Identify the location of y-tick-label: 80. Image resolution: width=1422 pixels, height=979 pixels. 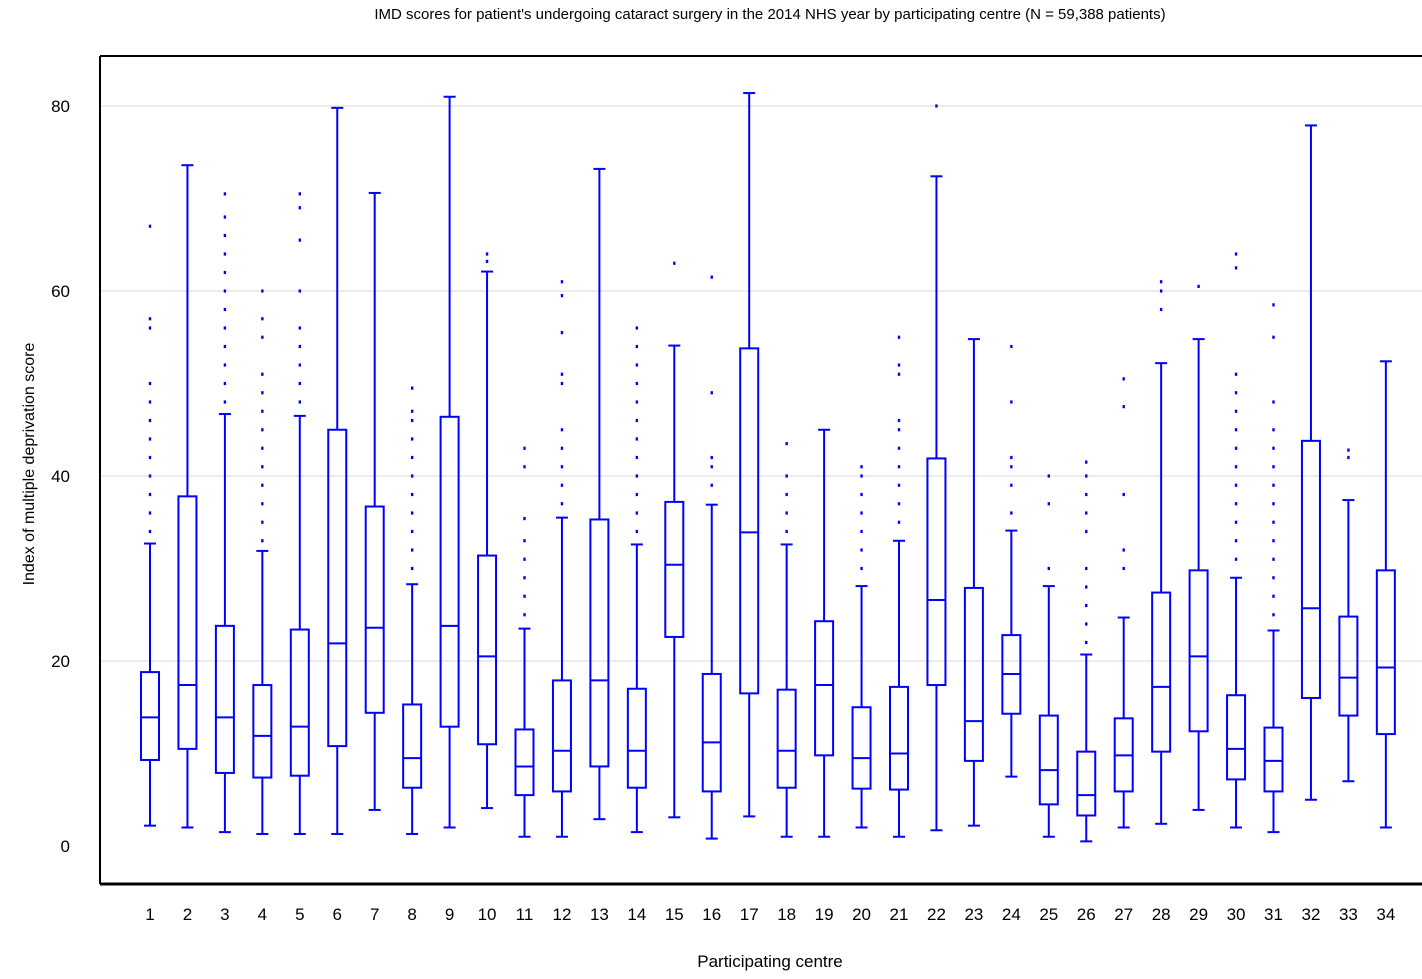
(60, 106).